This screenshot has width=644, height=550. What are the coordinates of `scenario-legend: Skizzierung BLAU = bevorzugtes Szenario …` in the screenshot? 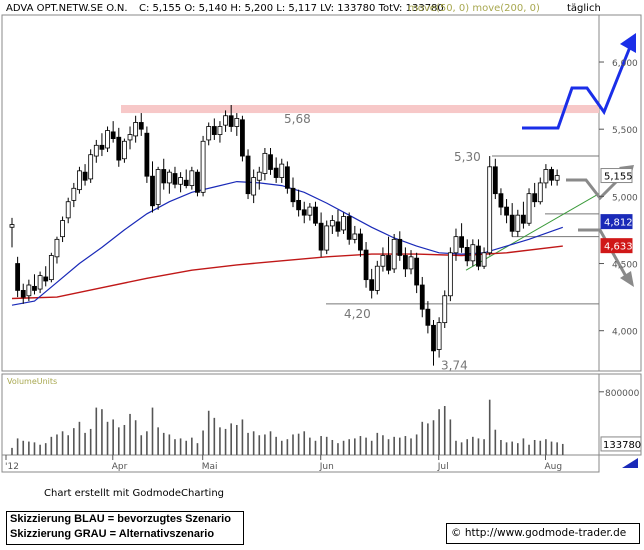 It's located at (125, 528).